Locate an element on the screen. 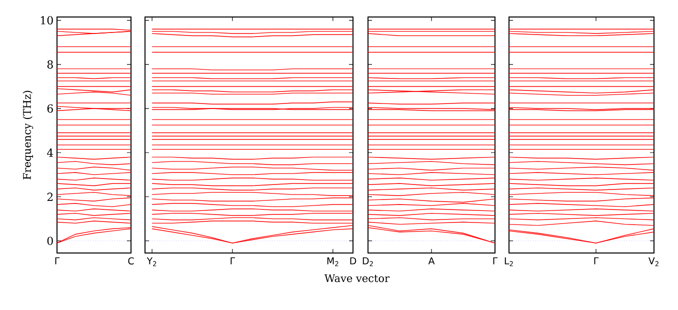  x-tick-label: C is located at coordinates (131, 261).